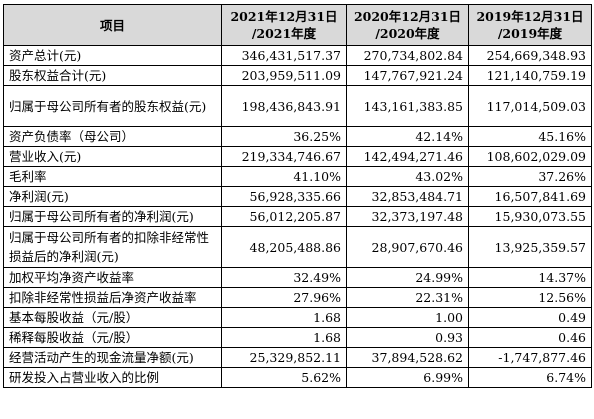  What do you see at coordinates (407, 357) in the screenshot?
I see `cell-2020: 37,894,528.62` at bounding box center [407, 357].